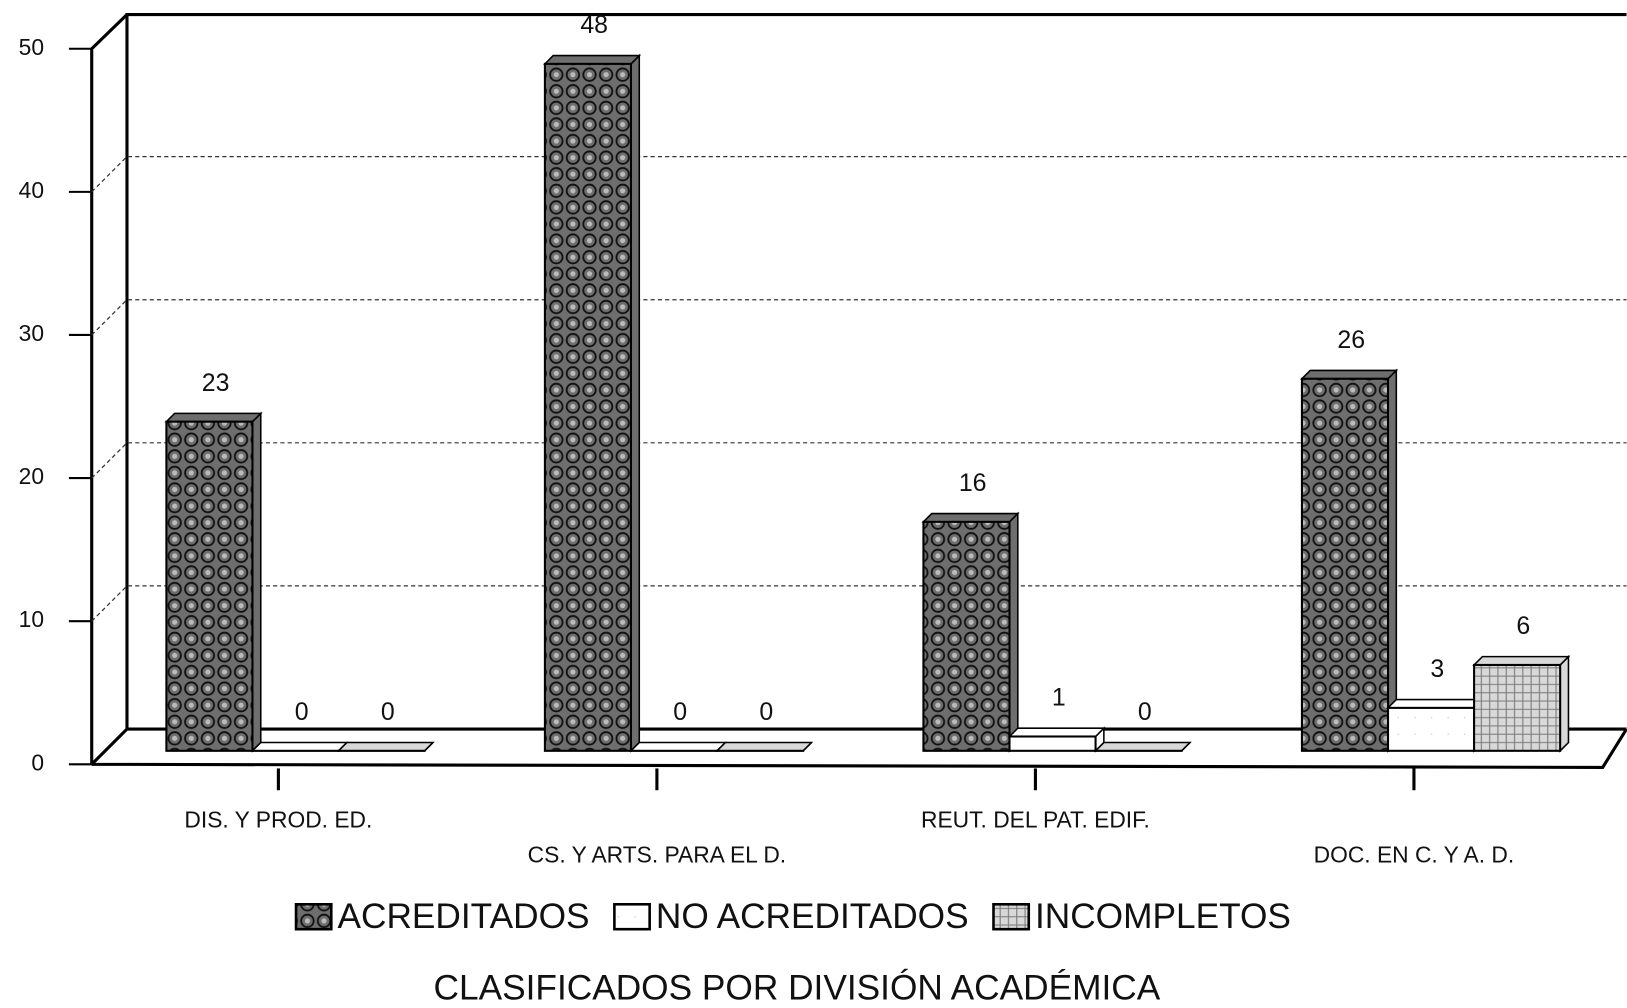 This screenshot has height=1008, width=1627. What do you see at coordinates (31, 476) in the screenshot?
I see `y-tick-label: 20` at bounding box center [31, 476].